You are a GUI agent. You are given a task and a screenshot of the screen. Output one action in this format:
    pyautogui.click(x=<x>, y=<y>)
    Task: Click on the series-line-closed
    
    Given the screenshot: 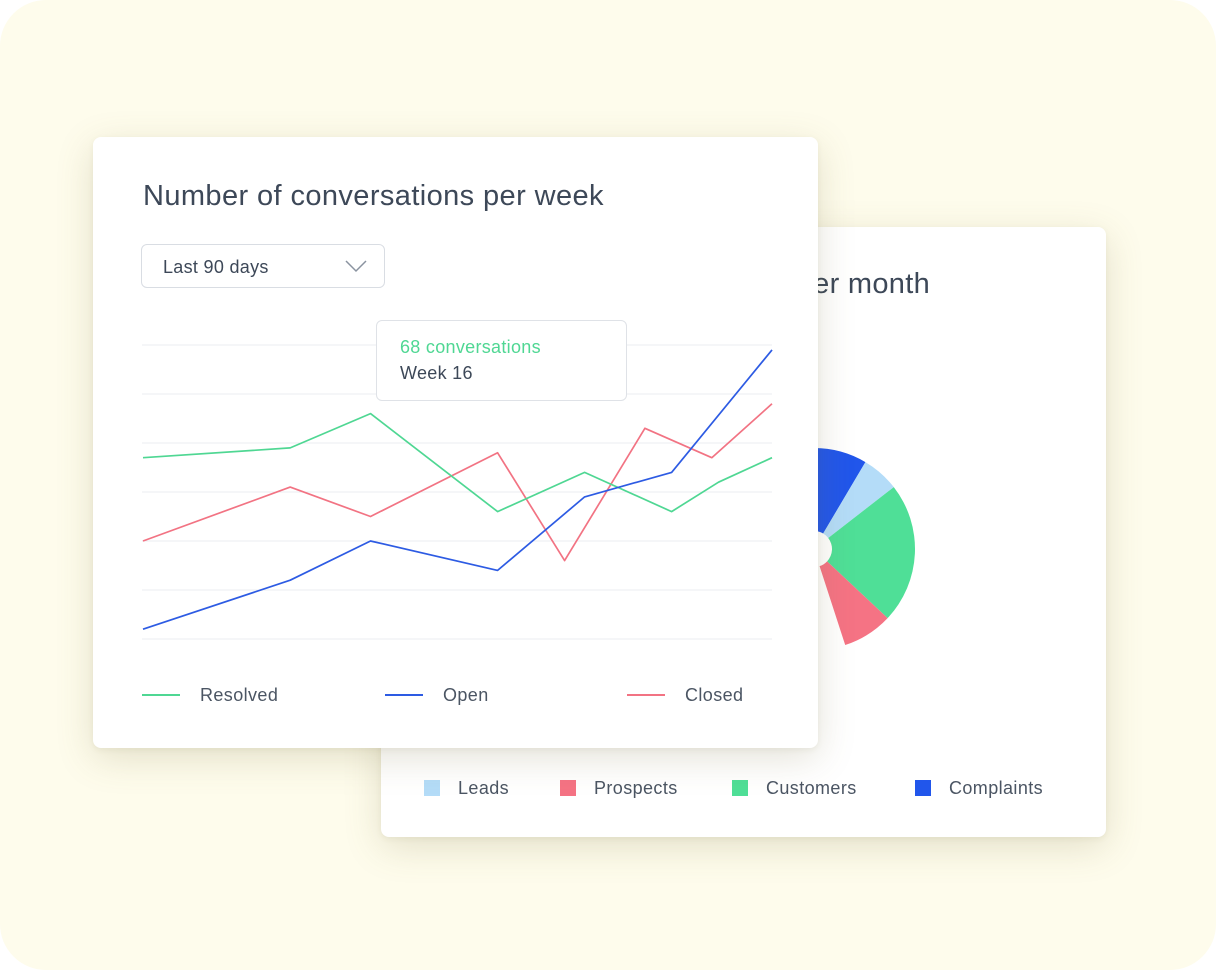 What is the action you would take?
    pyautogui.click(x=457, y=482)
    